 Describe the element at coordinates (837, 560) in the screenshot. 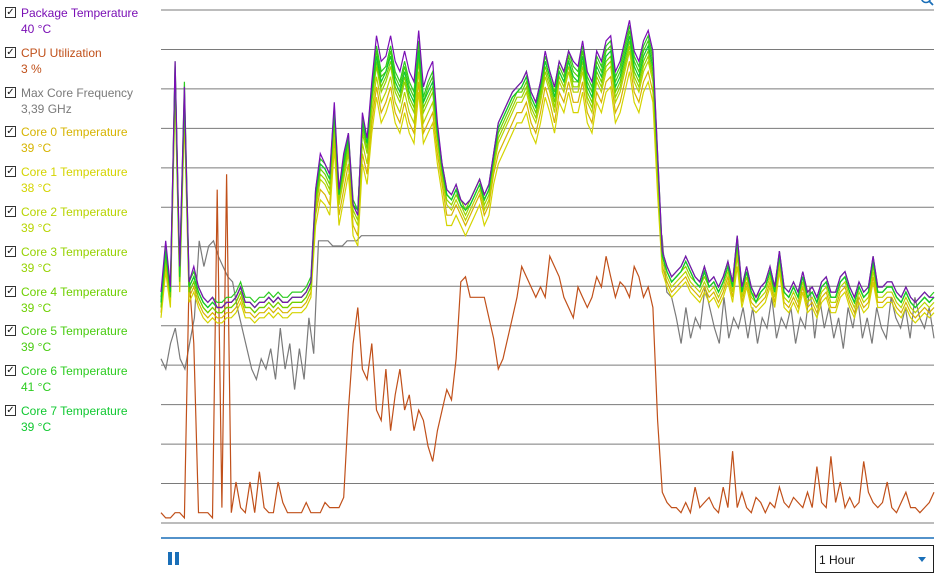

I see `time-range-value: 1 Hour` at that location.